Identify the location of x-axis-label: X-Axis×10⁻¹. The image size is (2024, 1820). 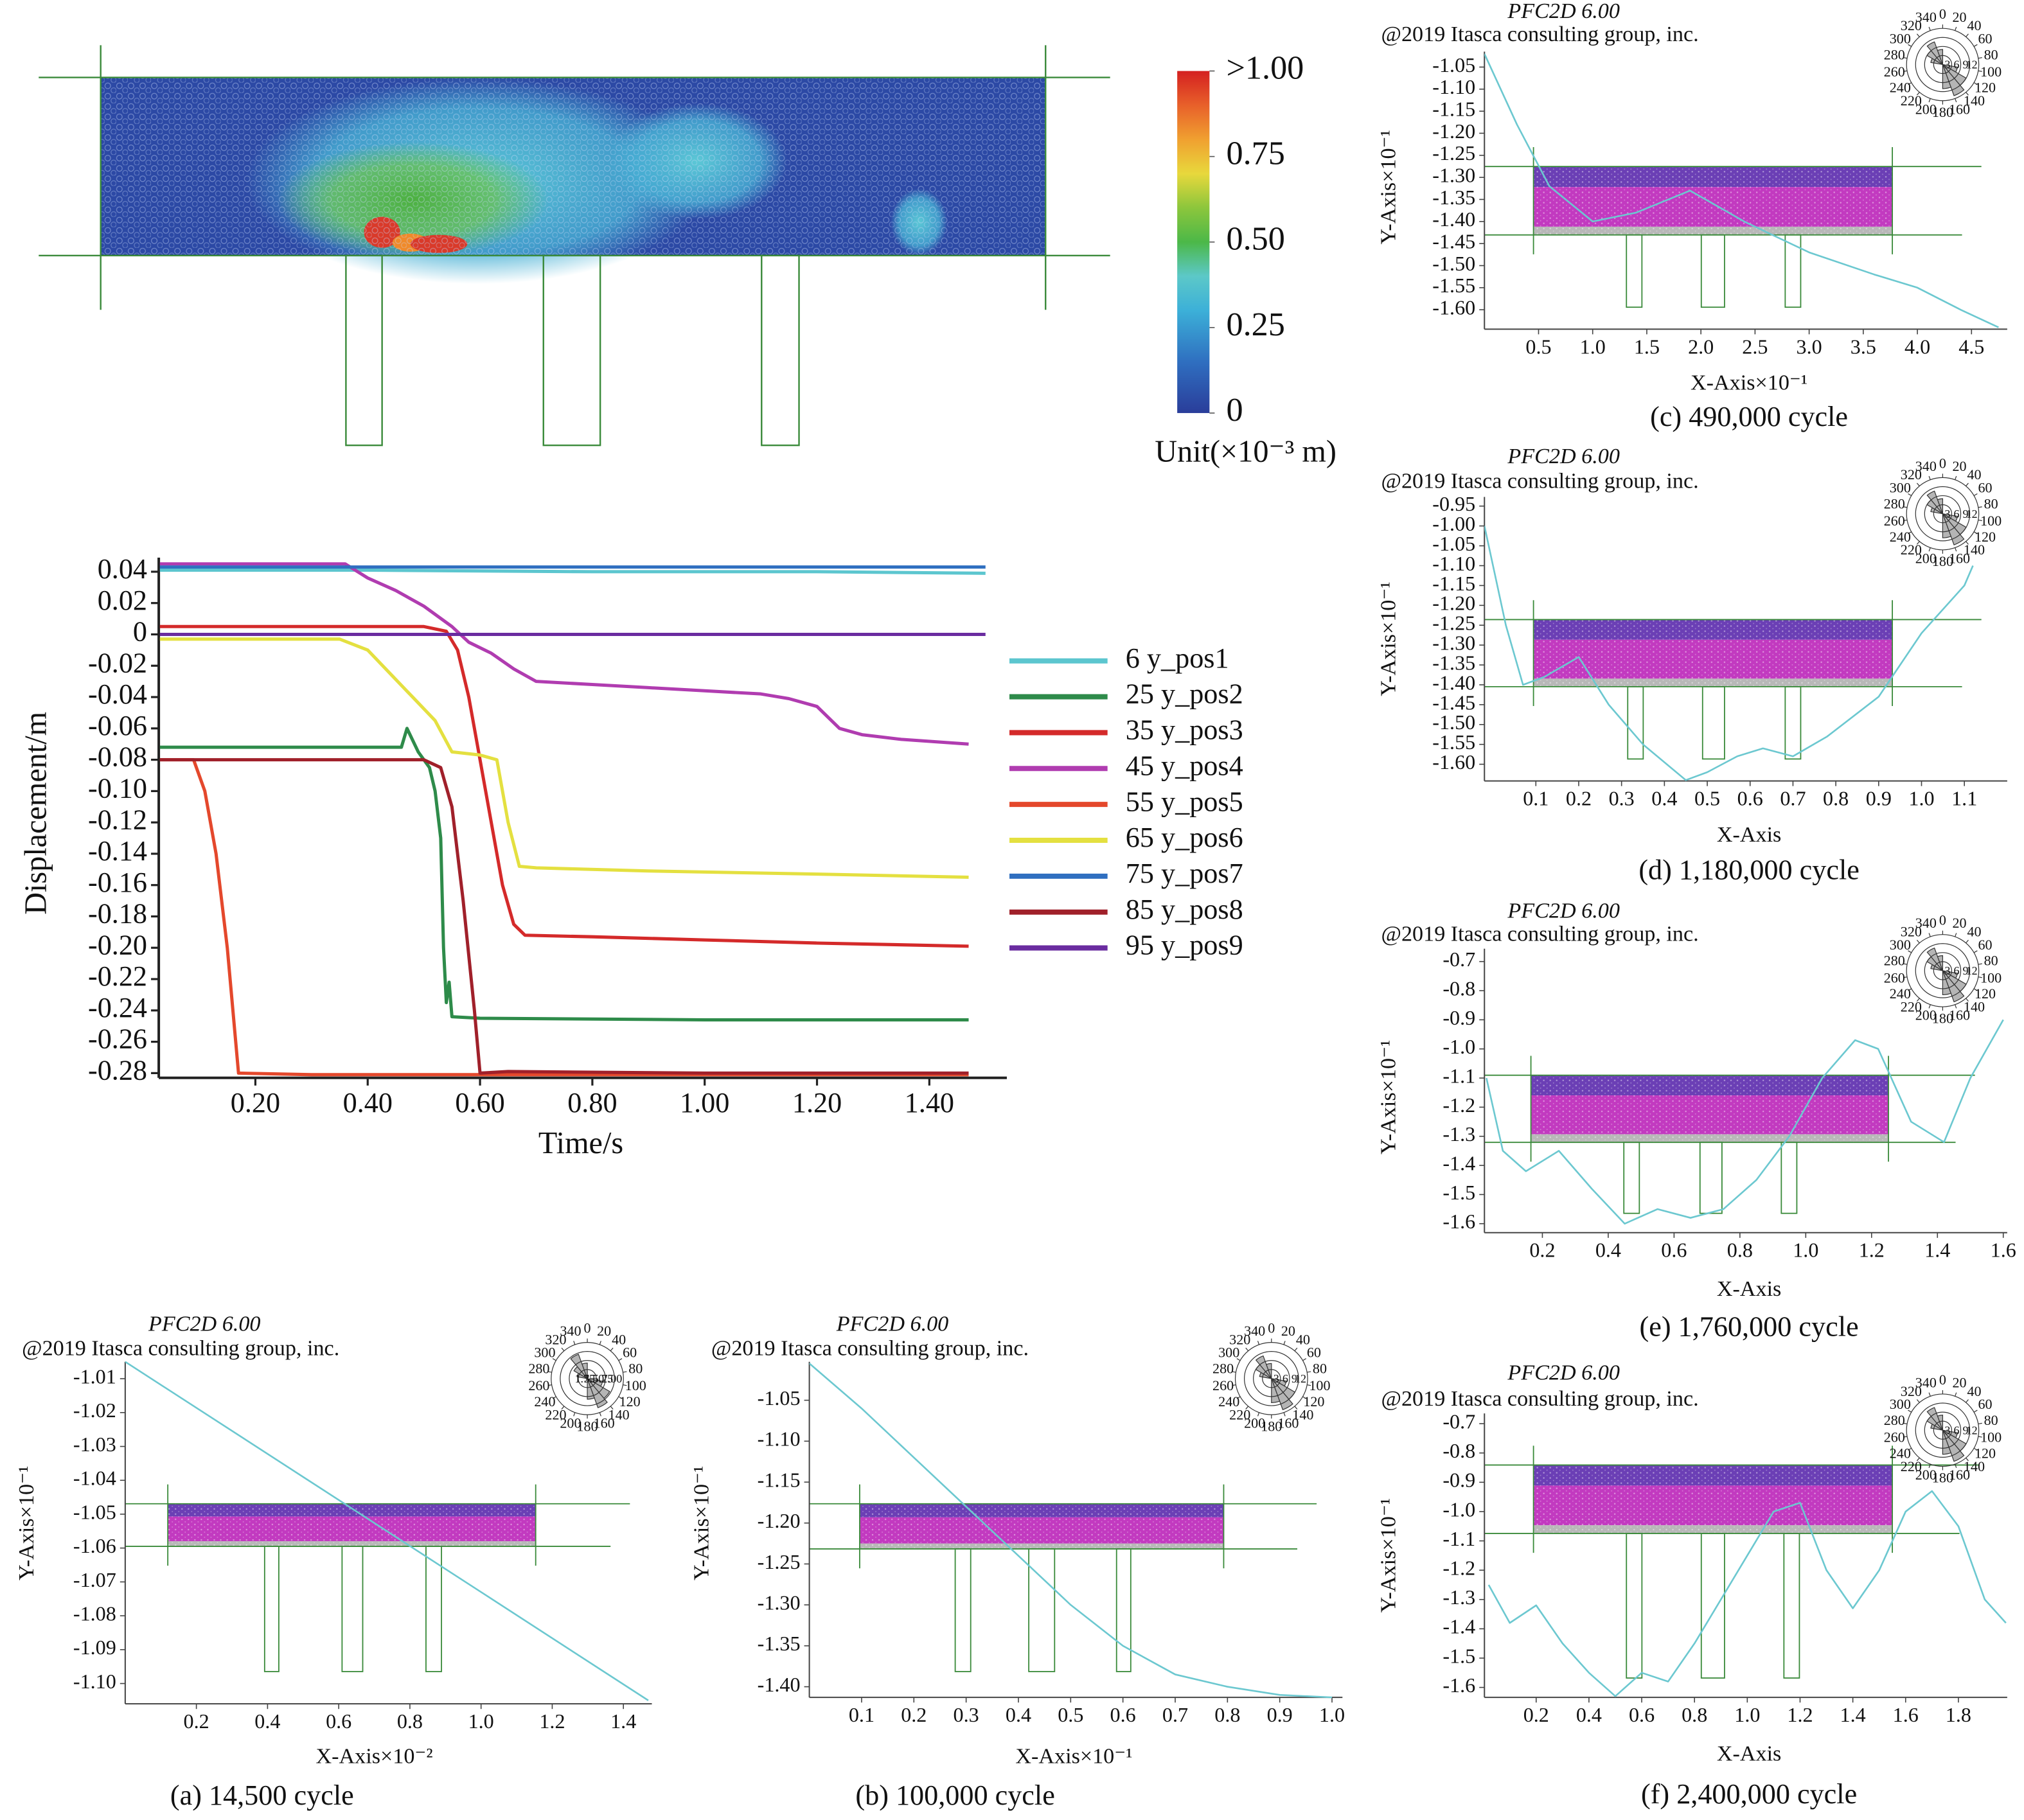
(1073, 1756).